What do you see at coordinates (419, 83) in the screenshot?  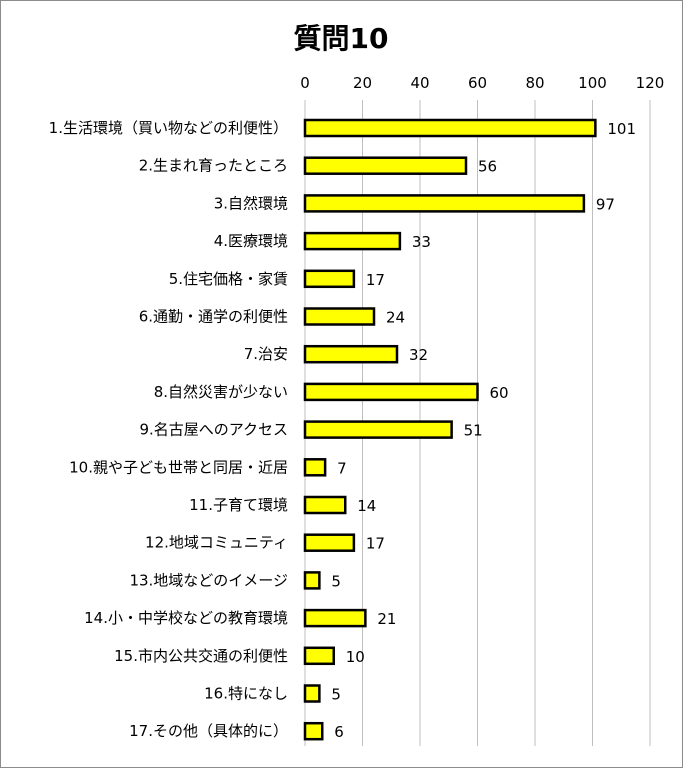 I see `x-tick-label: 40` at bounding box center [419, 83].